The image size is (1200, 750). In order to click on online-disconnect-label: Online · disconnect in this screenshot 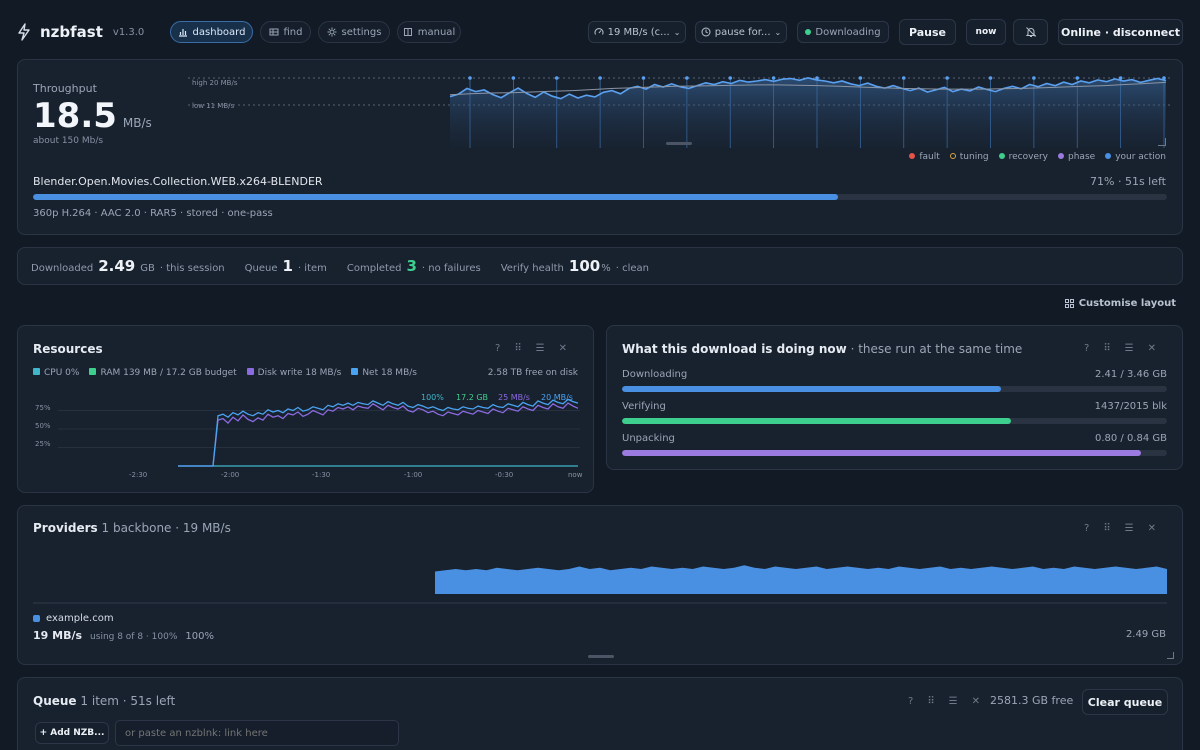, I will do `click(1120, 32)`.